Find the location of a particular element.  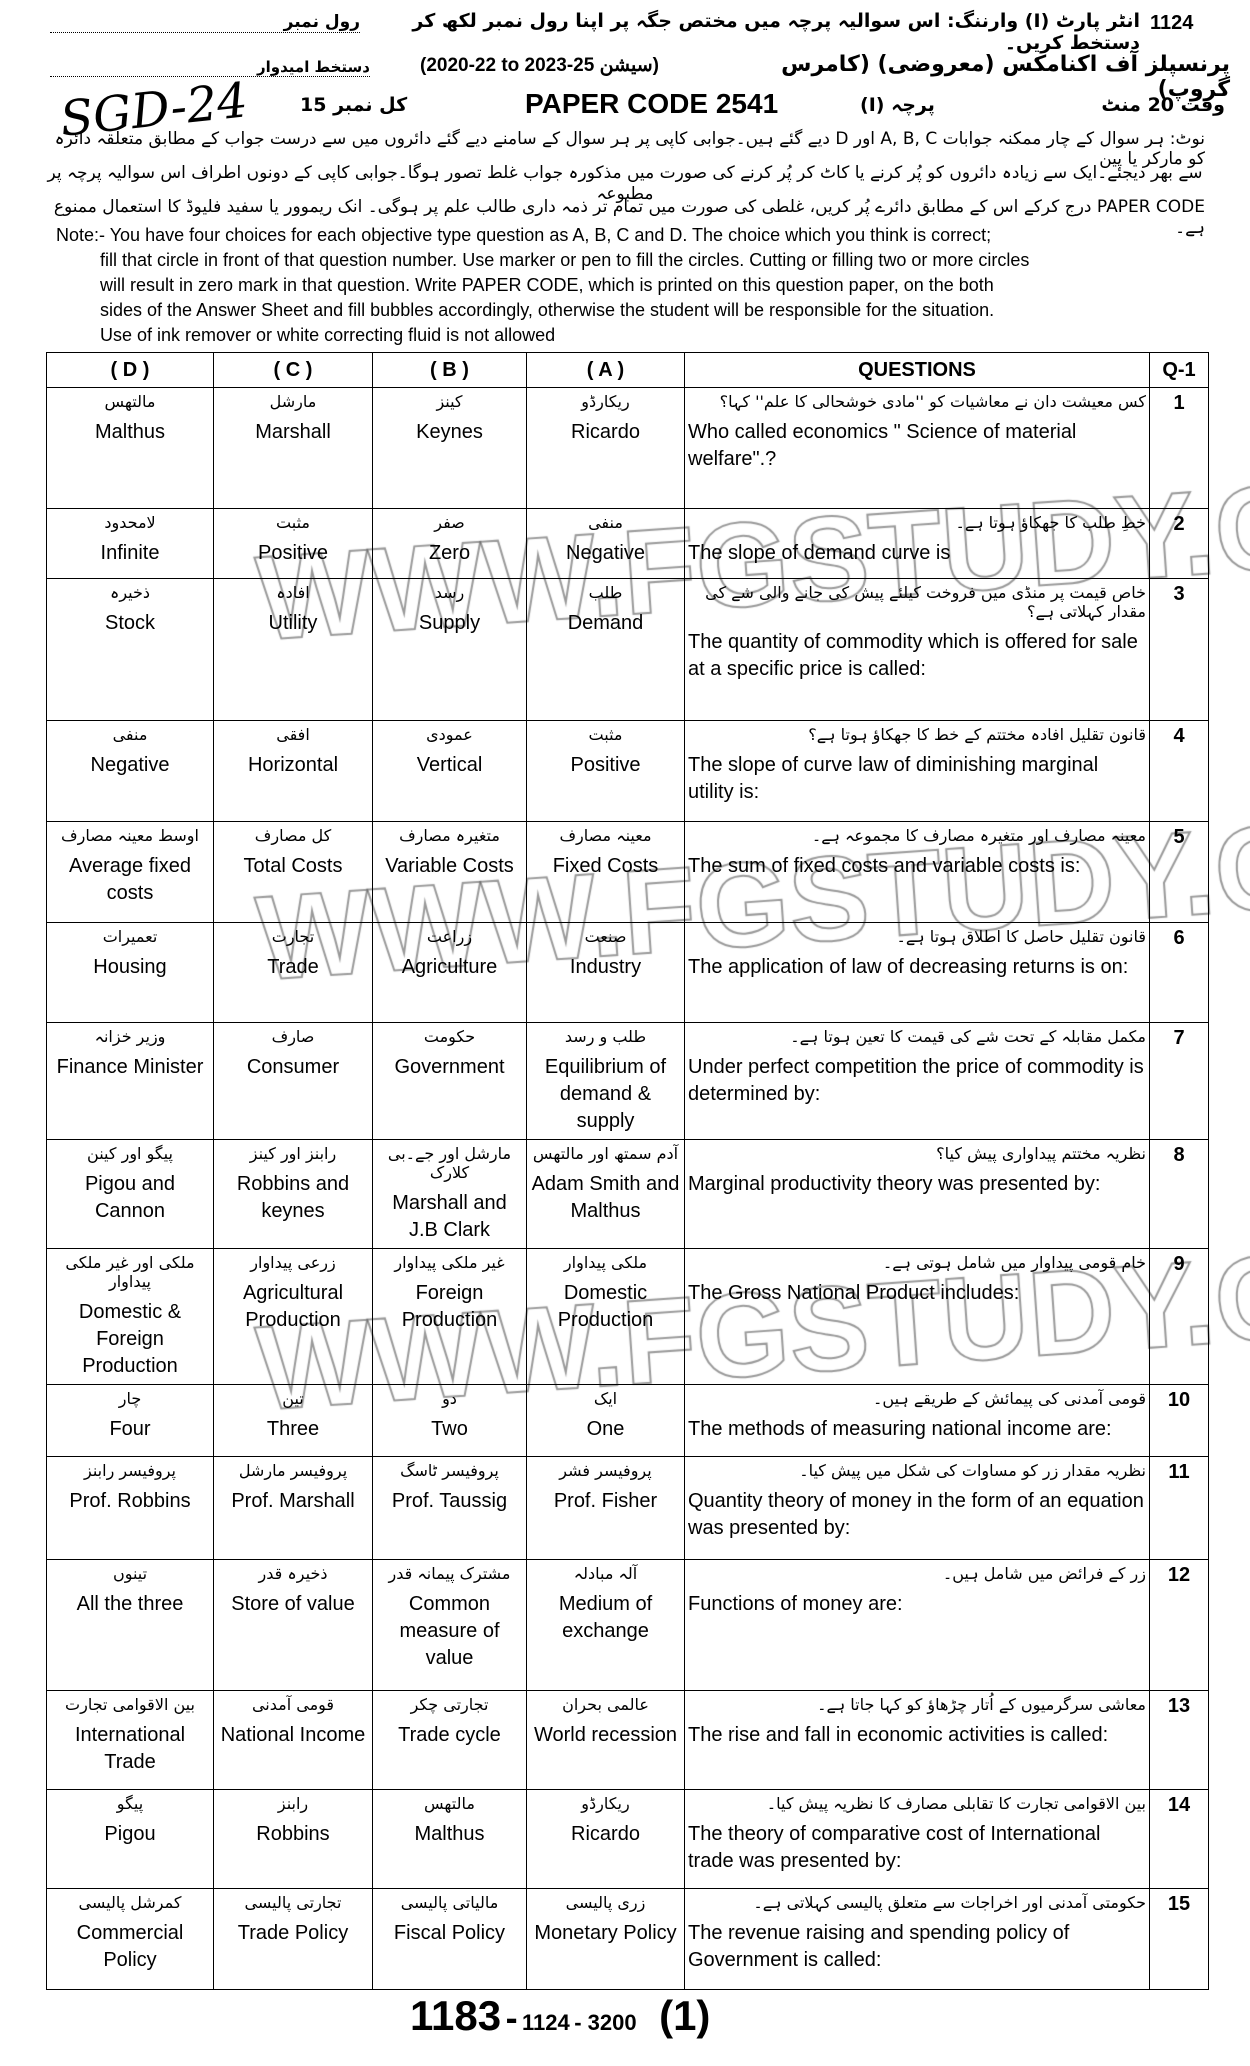

option-urdu: ذخیرہ قدر is located at coordinates (293, 1573).